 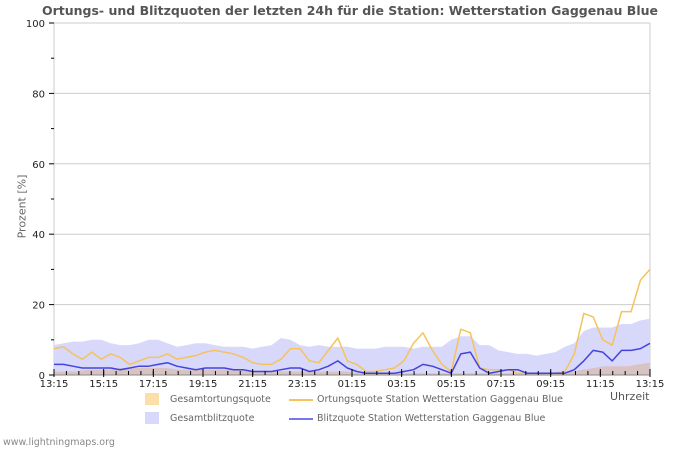 What do you see at coordinates (42, 376) in the screenshot?
I see `y-tick-label: 0` at bounding box center [42, 376].